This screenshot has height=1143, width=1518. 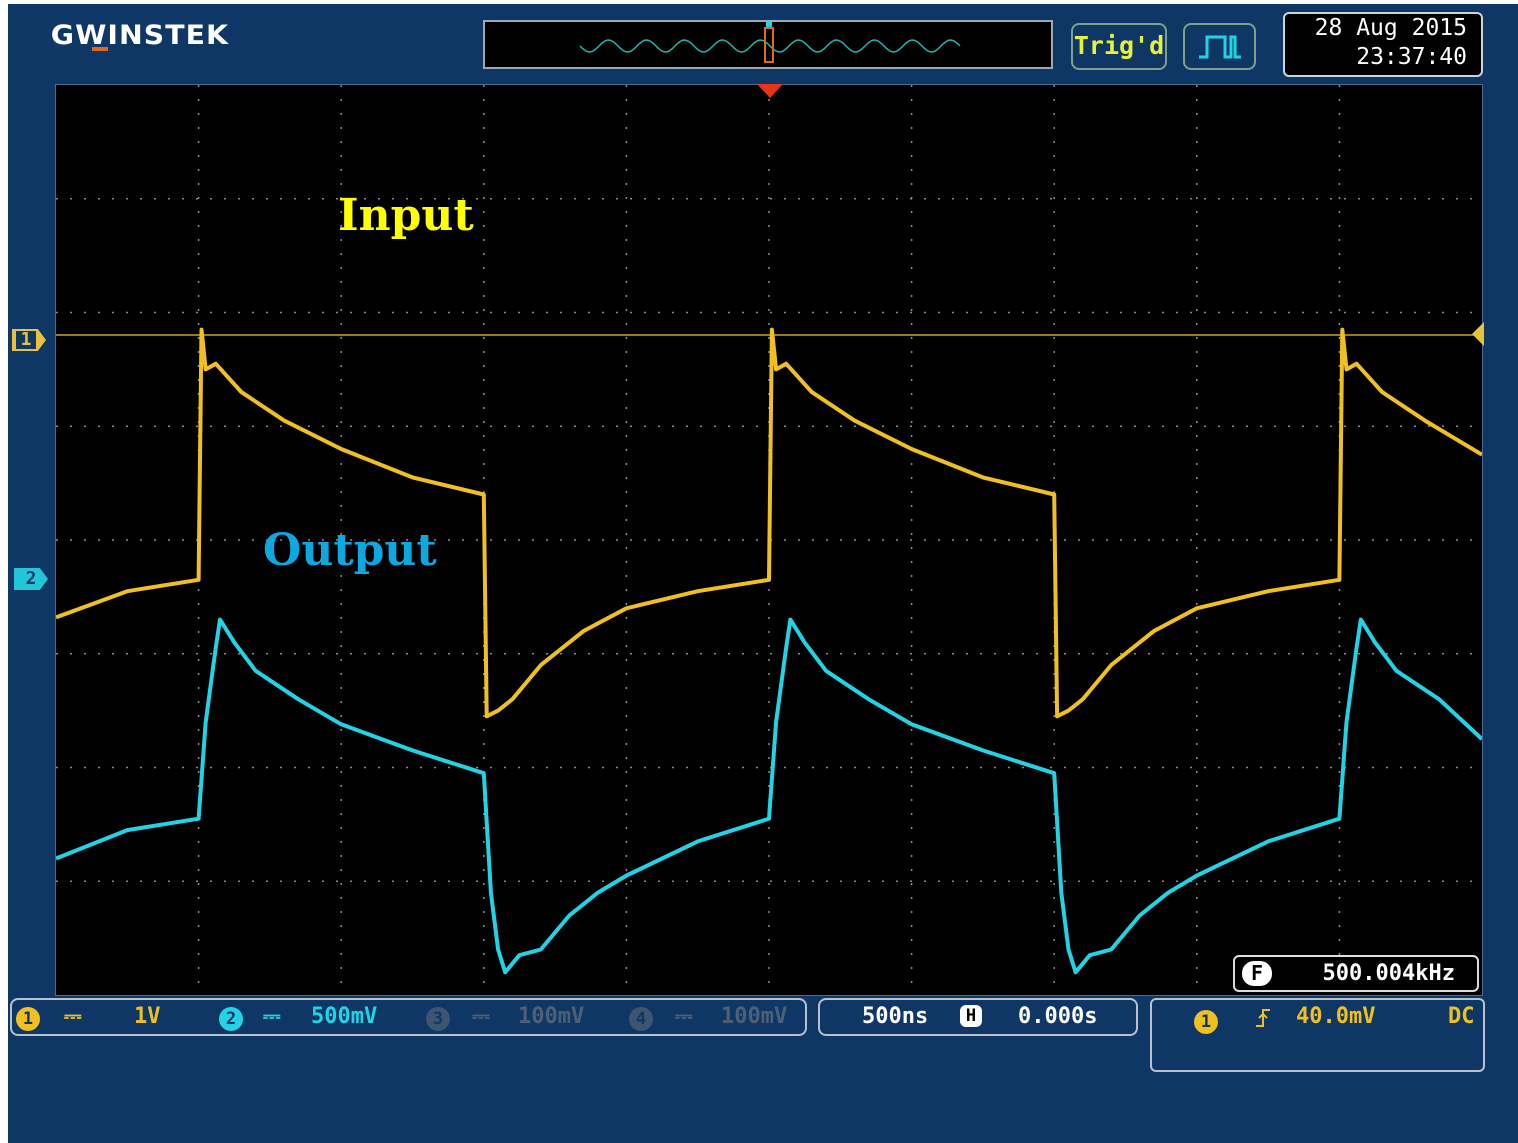 What do you see at coordinates (708, 1019) in the screenshot?
I see `ch4-settings: 4 ⎓ 100mV` at bounding box center [708, 1019].